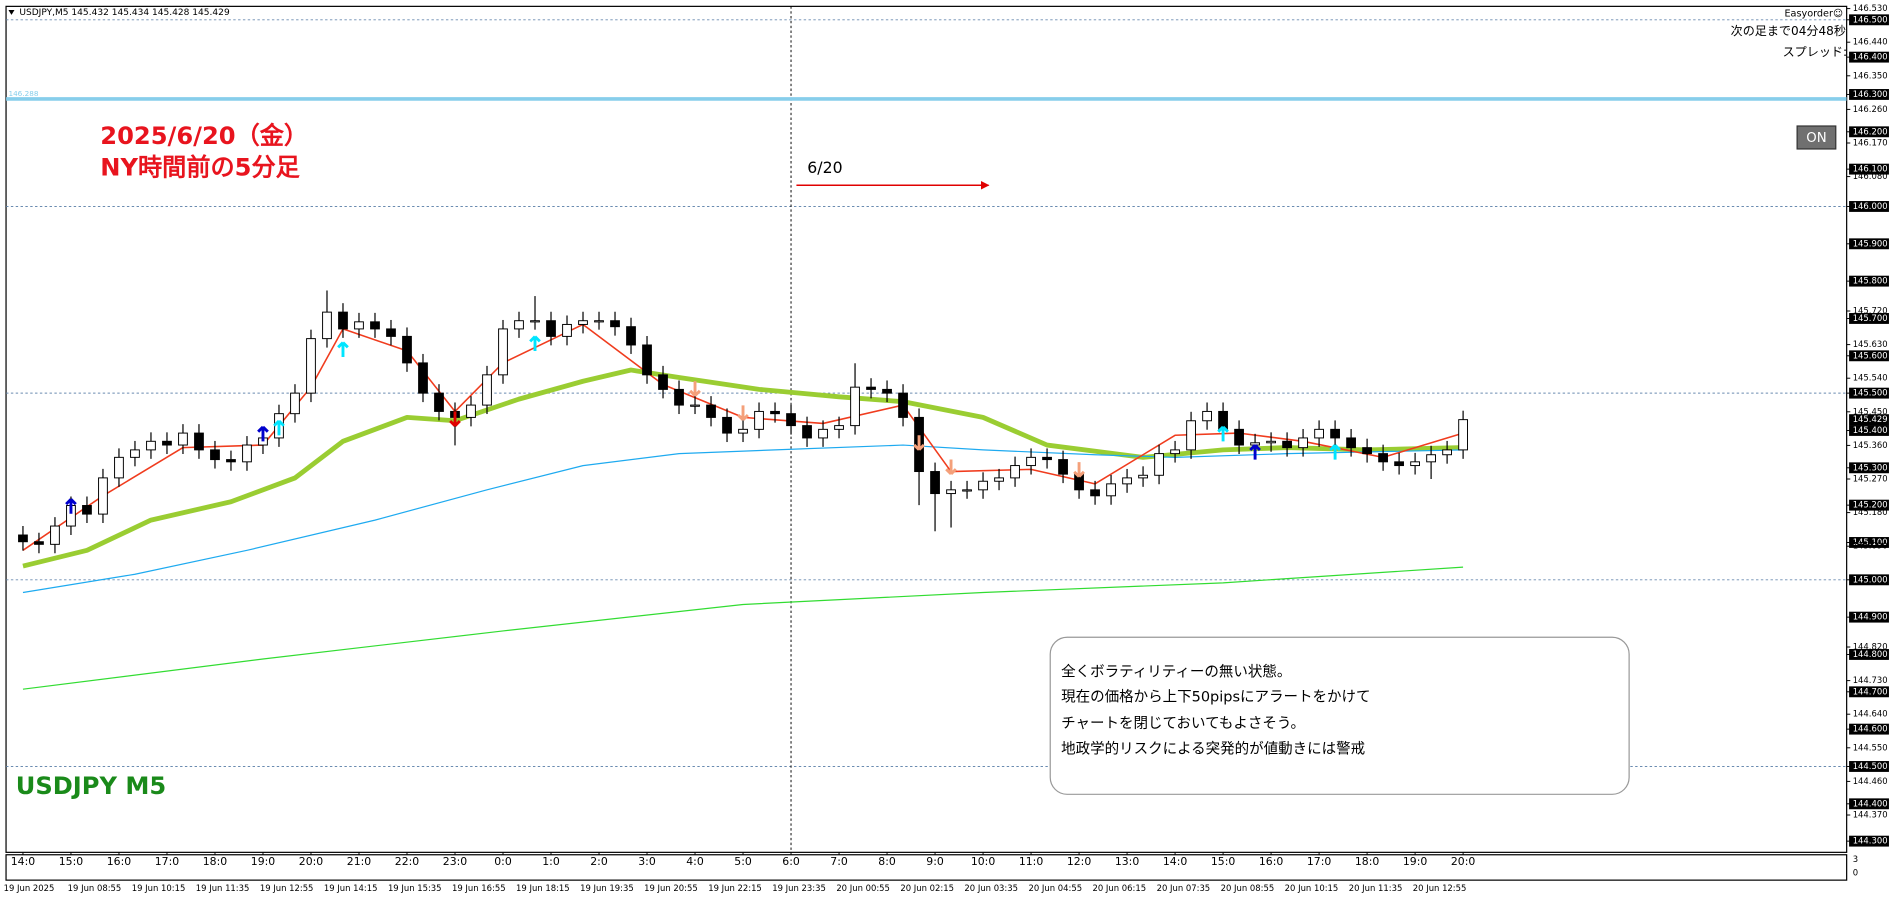 The width and height of the screenshot is (1895, 901). I want to click on x-tick-label: 19:0, so click(263, 861).